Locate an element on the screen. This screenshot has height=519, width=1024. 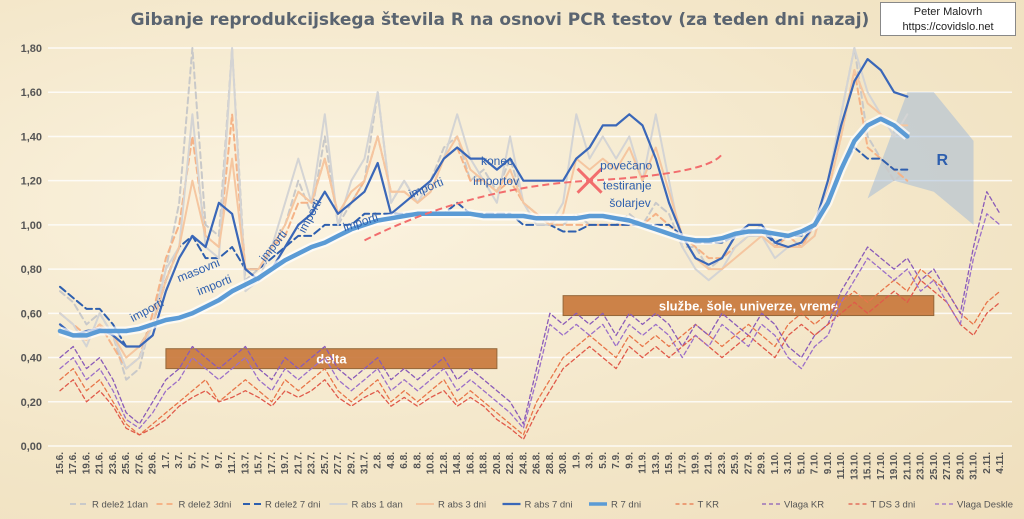
x-tick-label: 4.8. is located at coordinates (391, 460).